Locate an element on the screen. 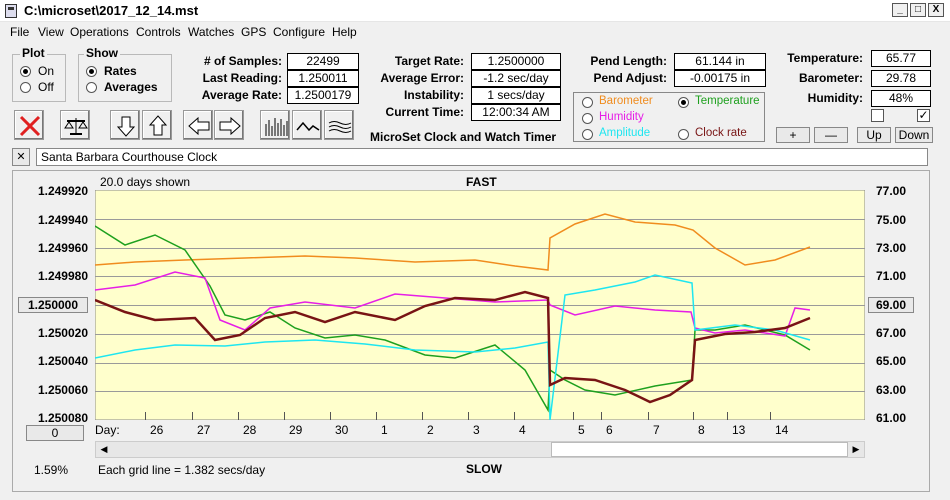  amplitude-radio is located at coordinates (587, 134).